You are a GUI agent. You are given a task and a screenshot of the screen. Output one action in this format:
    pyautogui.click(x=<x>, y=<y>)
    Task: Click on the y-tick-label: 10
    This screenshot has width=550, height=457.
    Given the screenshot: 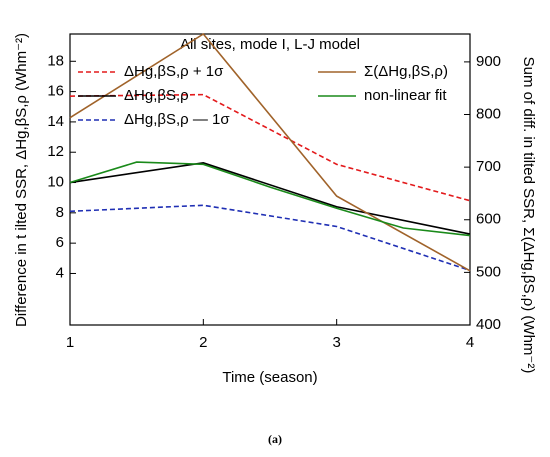 What is the action you would take?
    pyautogui.click(x=55, y=182)
    